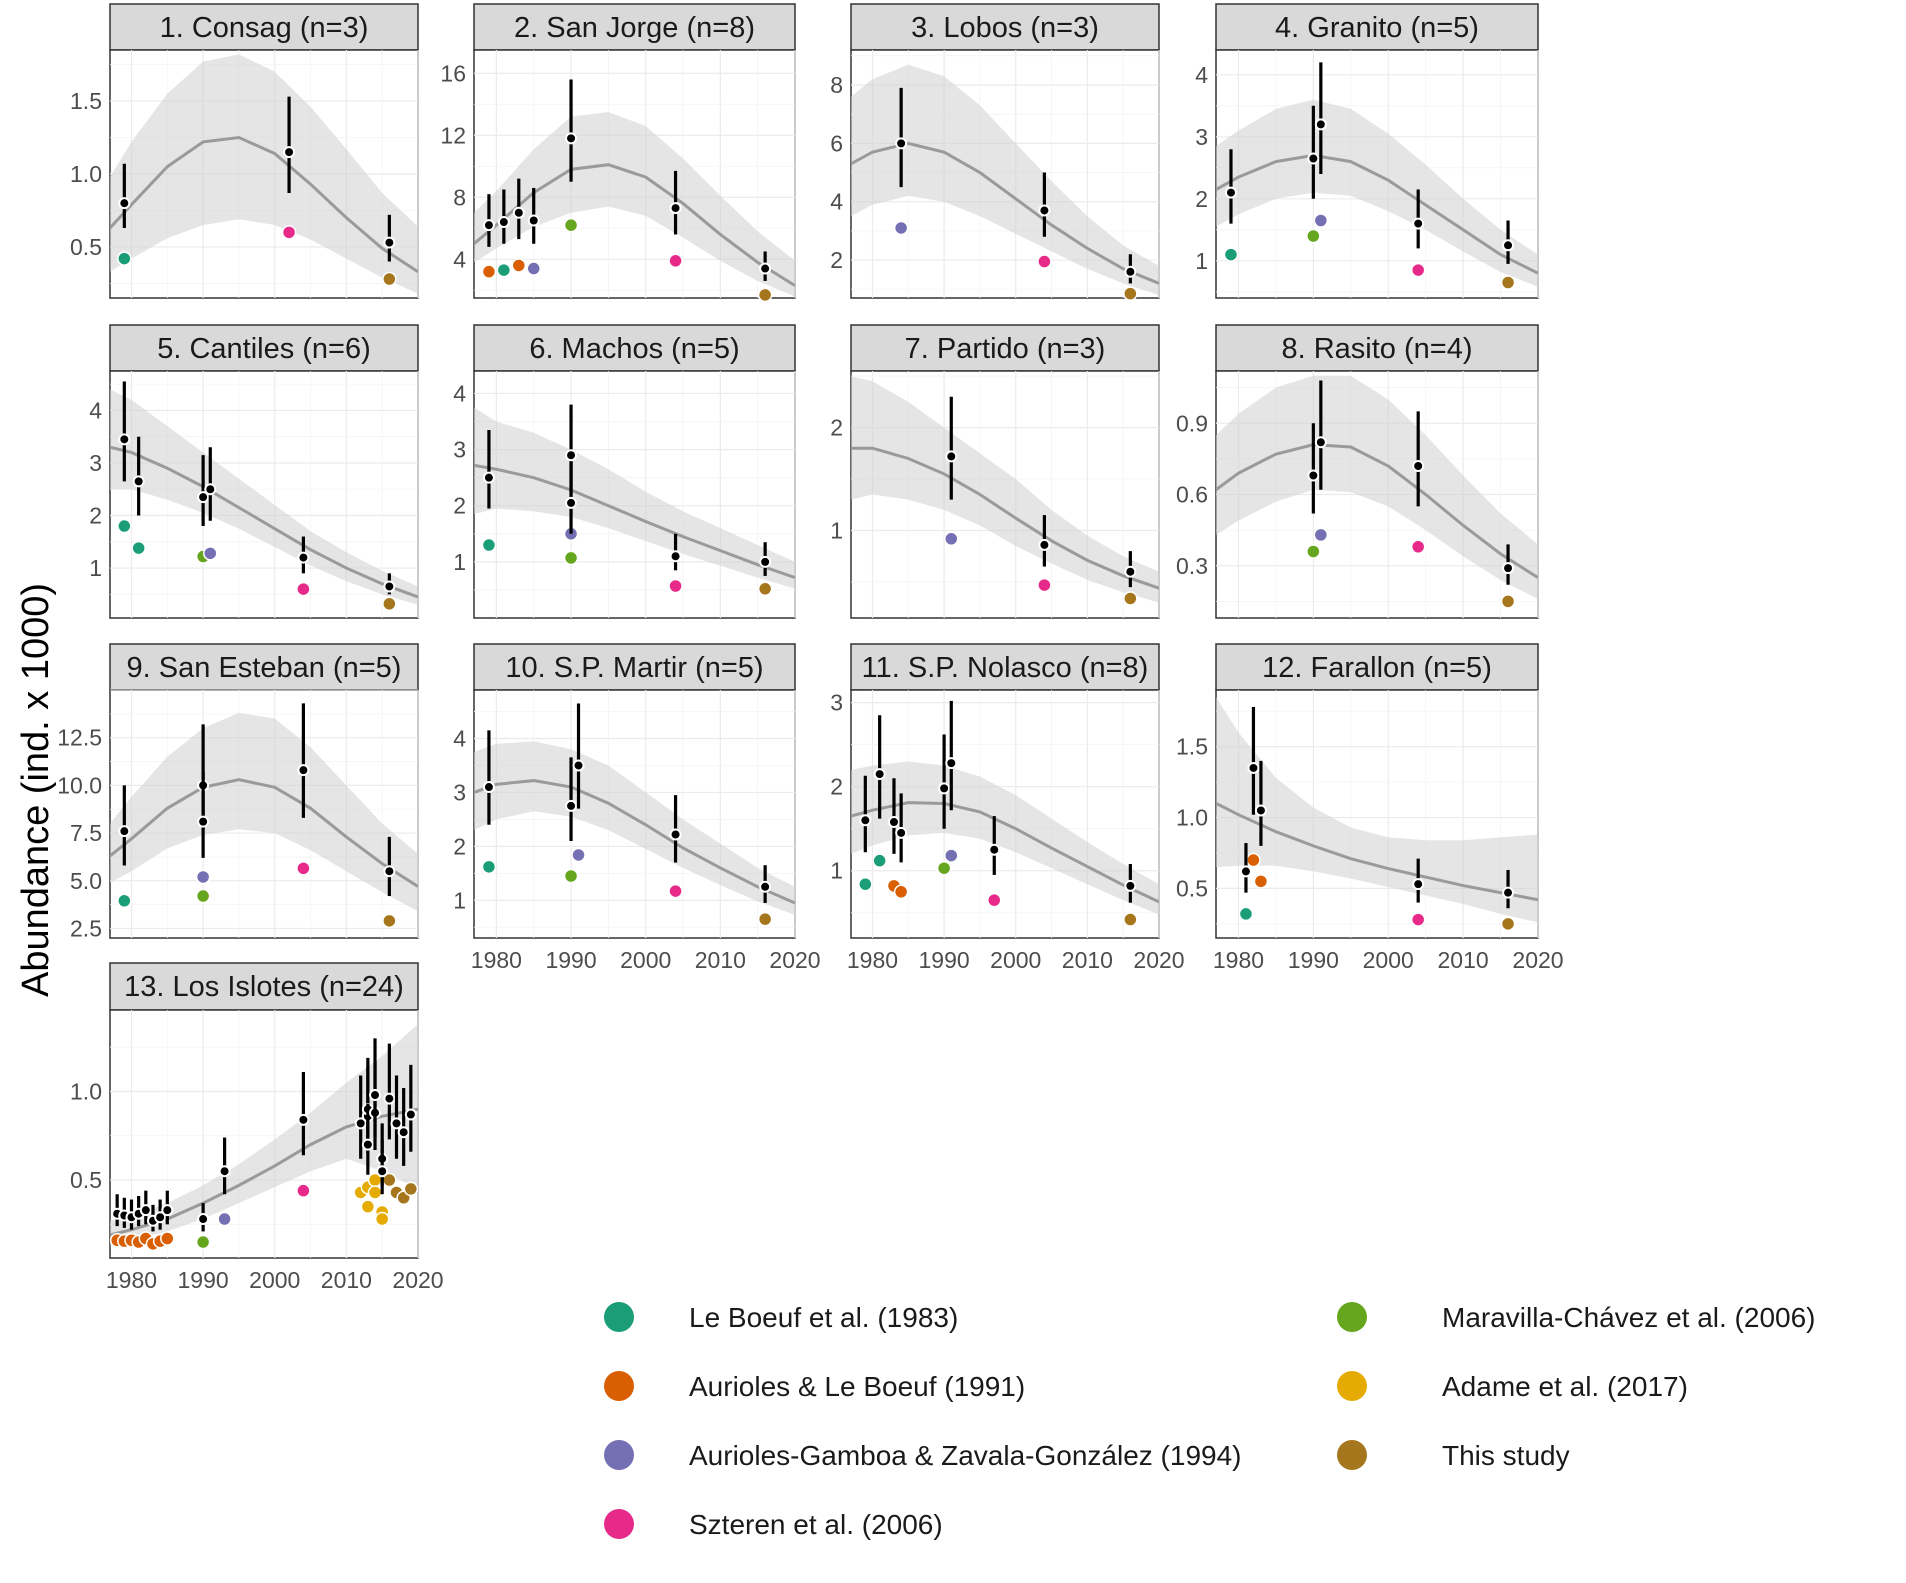 This screenshot has width=1906, height=1583. I want to click on y-tick-label: 0.6, so click(1192, 495).